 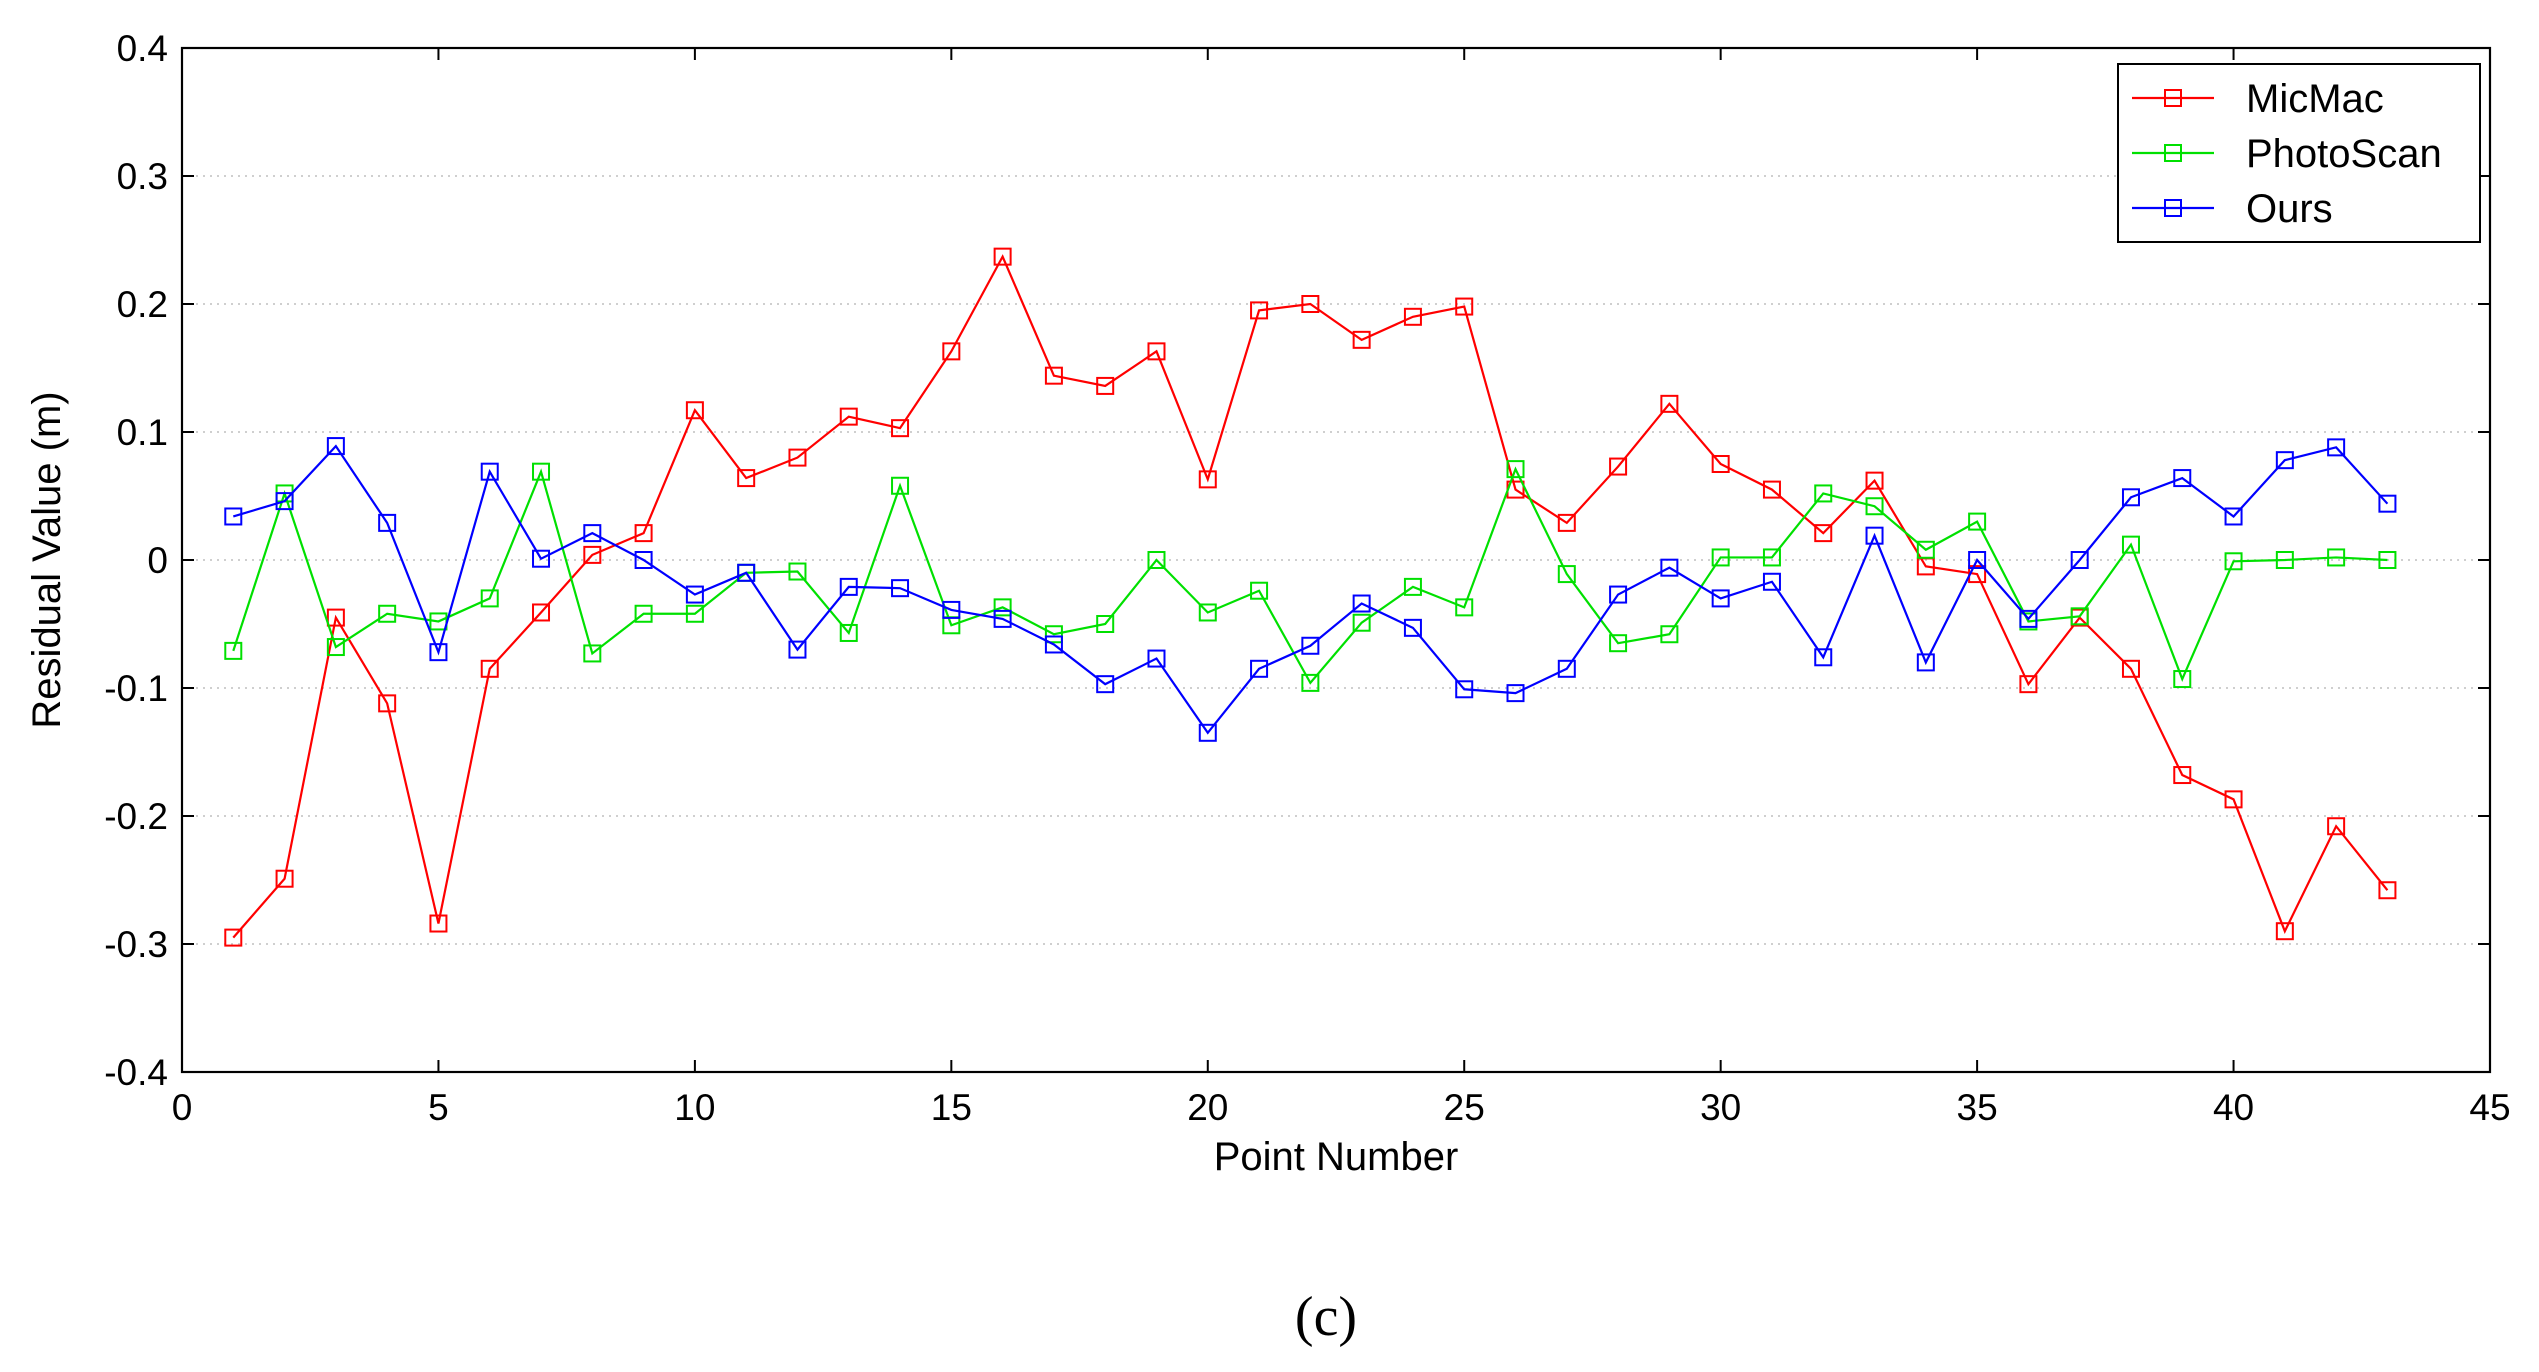 I want to click on x-tick-label: 40, so click(x=2233, y=1107).